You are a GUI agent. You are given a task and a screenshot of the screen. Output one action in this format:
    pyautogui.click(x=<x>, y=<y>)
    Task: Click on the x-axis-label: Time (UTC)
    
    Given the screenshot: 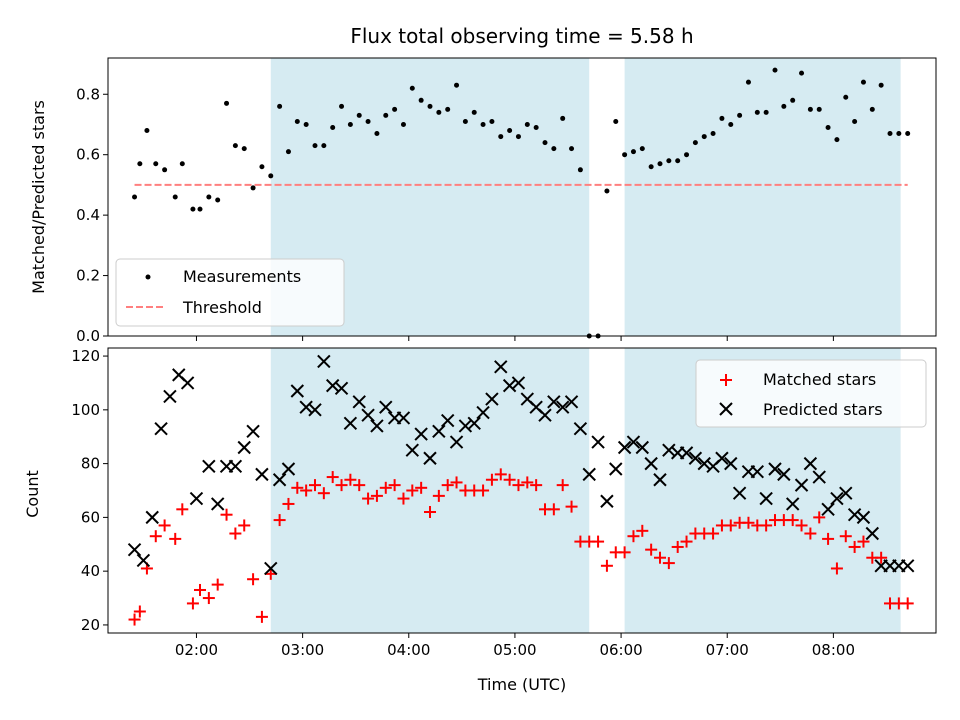 What is the action you would take?
    pyautogui.click(x=521, y=684)
    